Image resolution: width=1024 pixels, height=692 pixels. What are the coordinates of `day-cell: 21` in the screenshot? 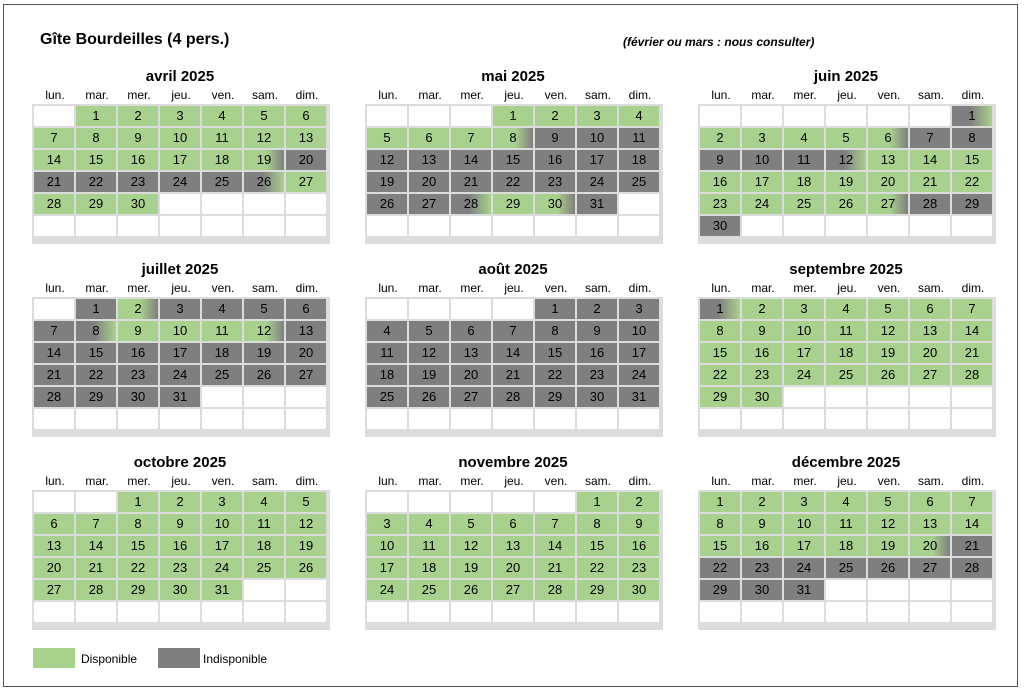 It's located at (513, 375).